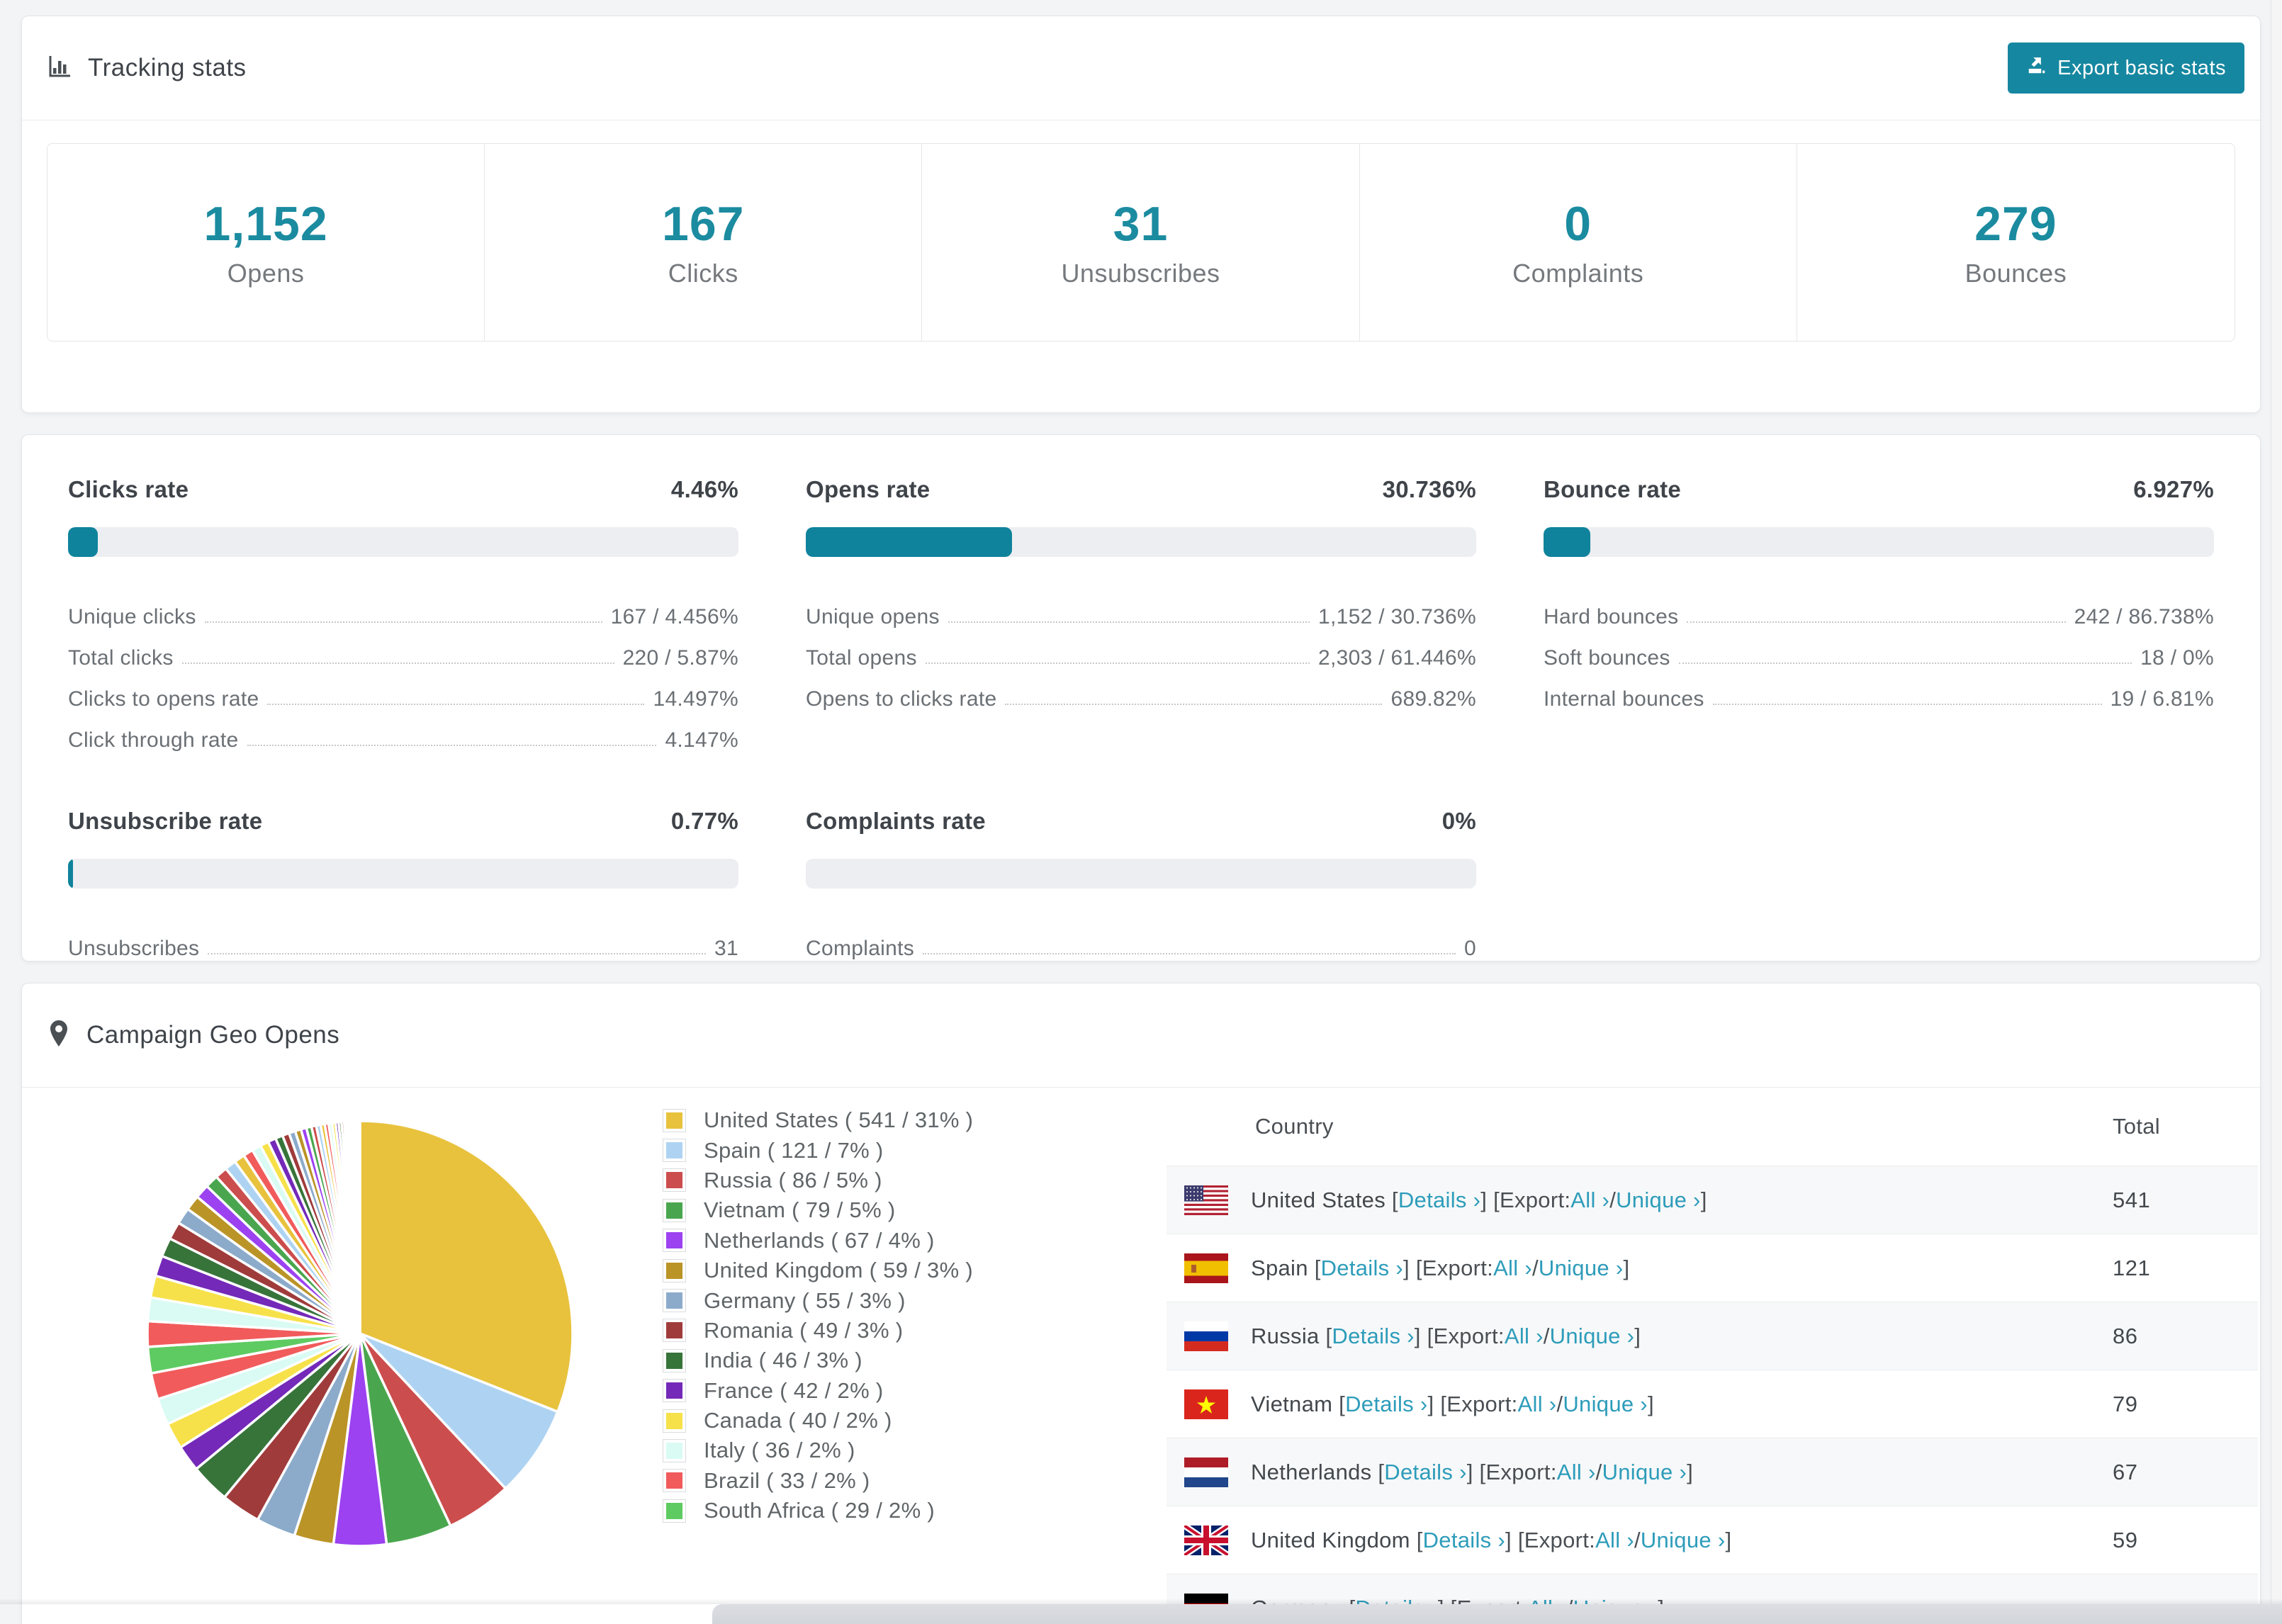 This screenshot has width=2282, height=1624. I want to click on legend-item-spain: Spain ( 121 / 7% ), so click(818, 1150).